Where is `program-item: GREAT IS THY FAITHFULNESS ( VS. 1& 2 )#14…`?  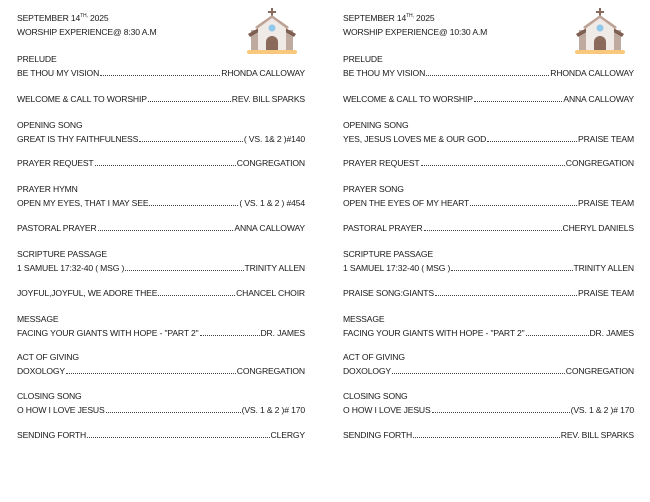 program-item: GREAT IS THY FAITHFULNESS ( VS. 1& 2 )#14… is located at coordinates (161, 139).